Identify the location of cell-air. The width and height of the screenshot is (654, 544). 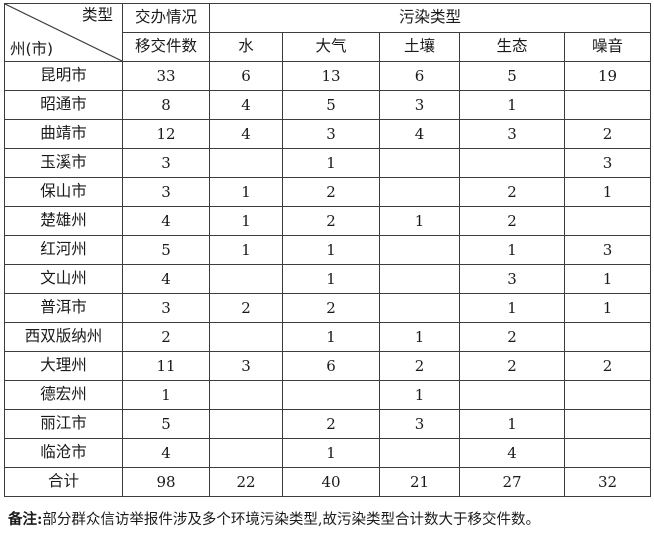
(331, 395).